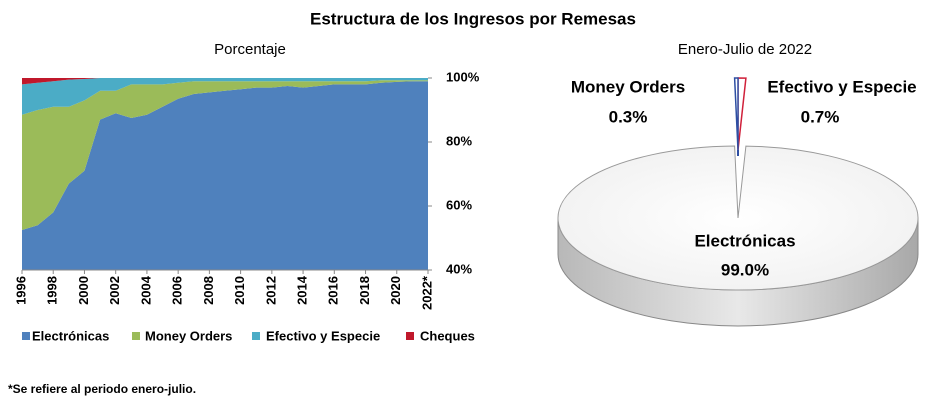  I want to click on chart-title: Porcentaje, so click(250, 49).